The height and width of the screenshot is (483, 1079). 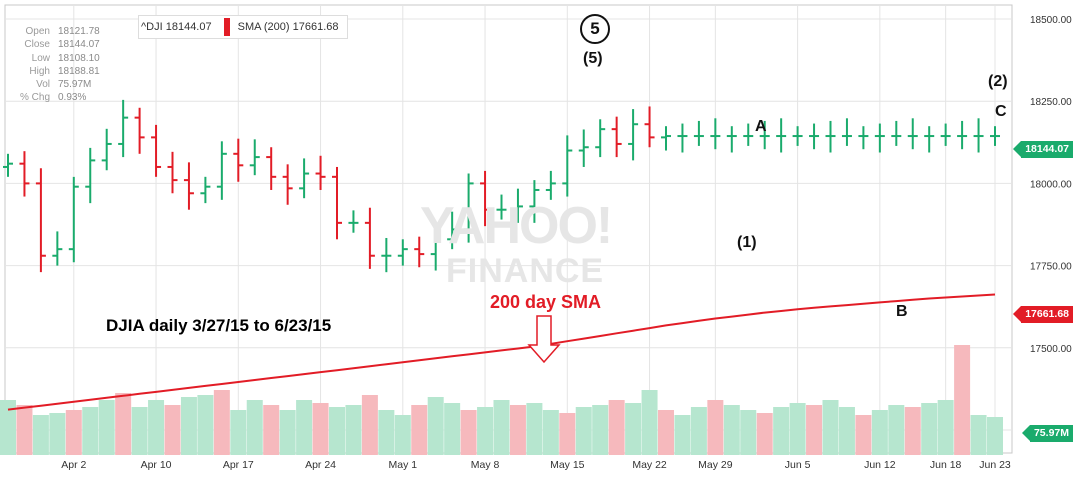 What do you see at coordinates (62, 31) in the screenshot?
I see `info-row-open: Open 18121.78` at bounding box center [62, 31].